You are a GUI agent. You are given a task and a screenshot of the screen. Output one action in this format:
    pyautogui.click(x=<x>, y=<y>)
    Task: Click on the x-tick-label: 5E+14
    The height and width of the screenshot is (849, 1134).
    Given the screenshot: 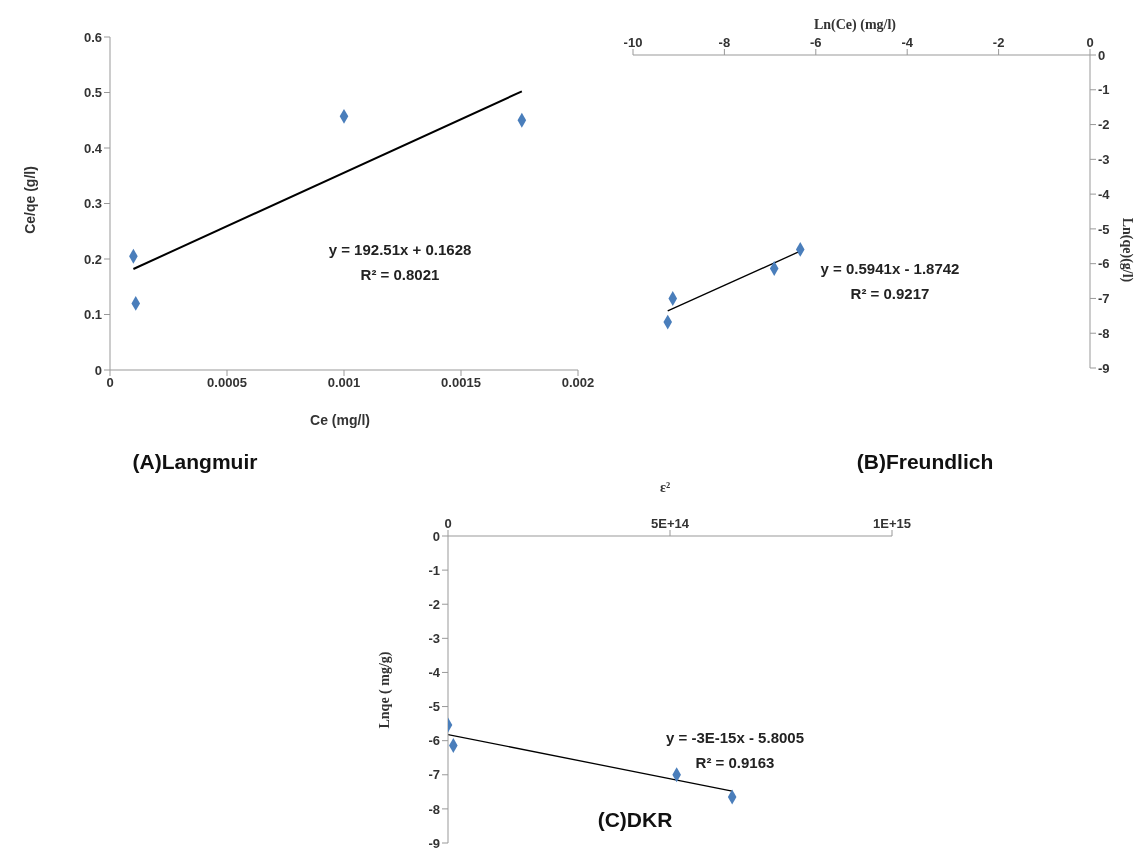 What is the action you would take?
    pyautogui.click(x=670, y=523)
    